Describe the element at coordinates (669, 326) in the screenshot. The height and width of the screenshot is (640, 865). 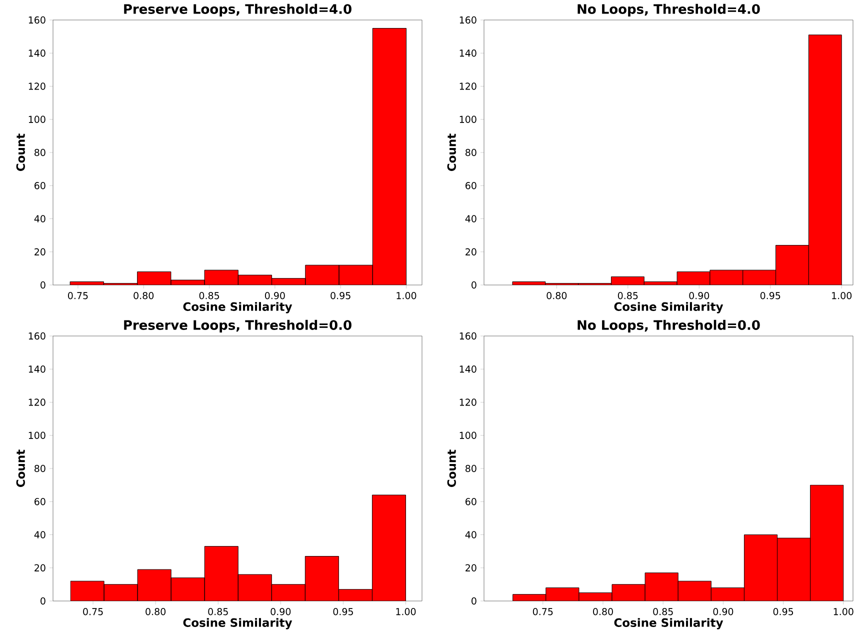
I see `chart-title: No Loops, Threshold=0.0` at that location.